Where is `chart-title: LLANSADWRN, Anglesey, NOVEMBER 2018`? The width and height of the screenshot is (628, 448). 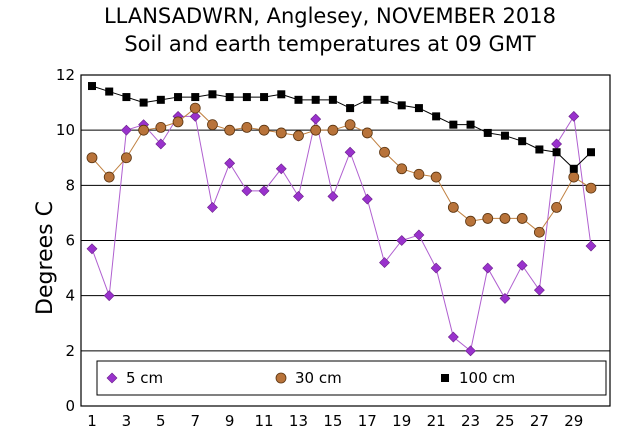 chart-title: LLANSADWRN, Anglesey, NOVEMBER 2018 is located at coordinates (330, 16).